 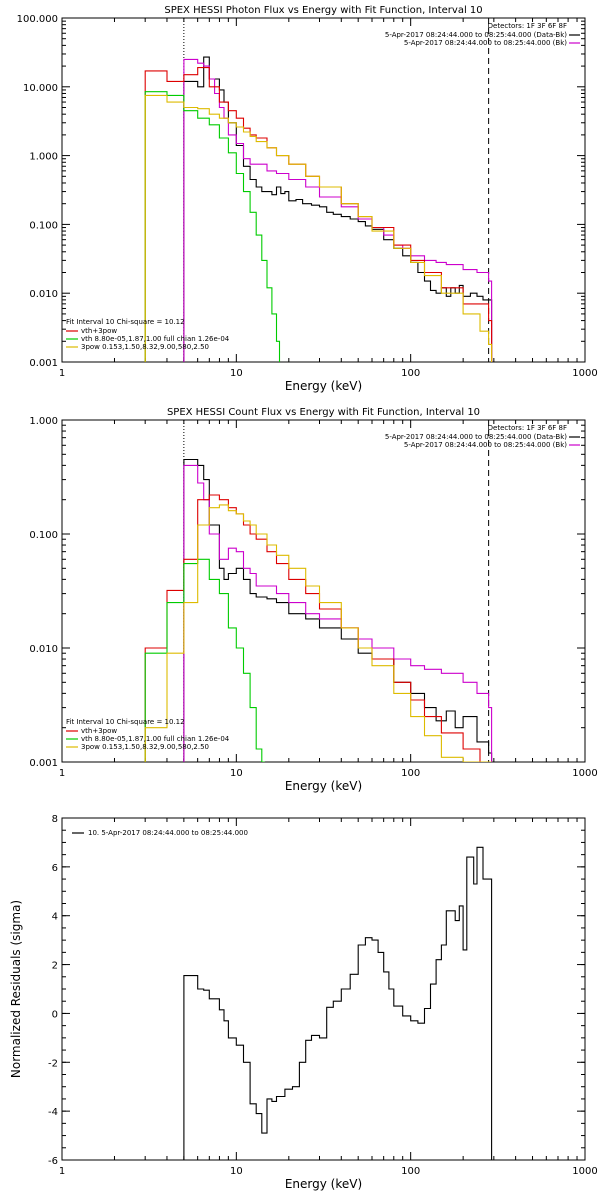 What do you see at coordinates (40, 88) in the screenshot?
I see `y-tick-label: 10.000` at bounding box center [40, 88].